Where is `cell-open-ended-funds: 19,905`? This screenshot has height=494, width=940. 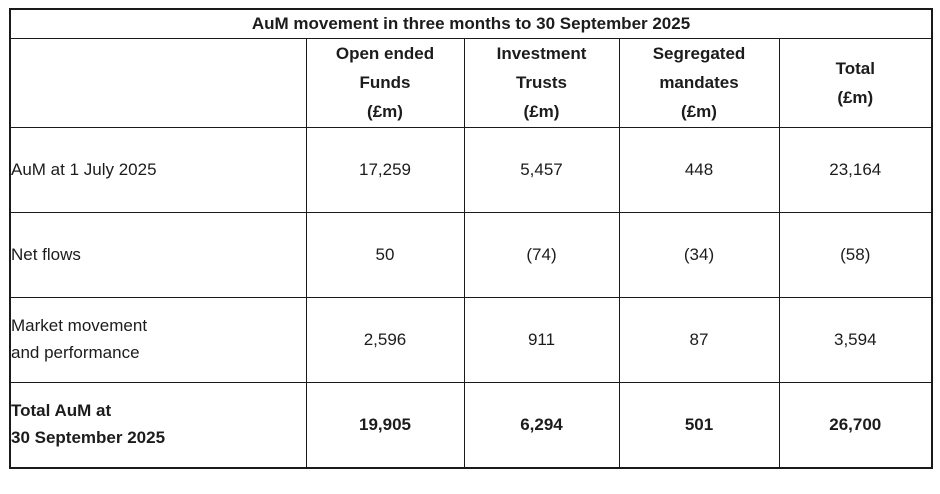 cell-open-ended-funds: 19,905 is located at coordinates (385, 425).